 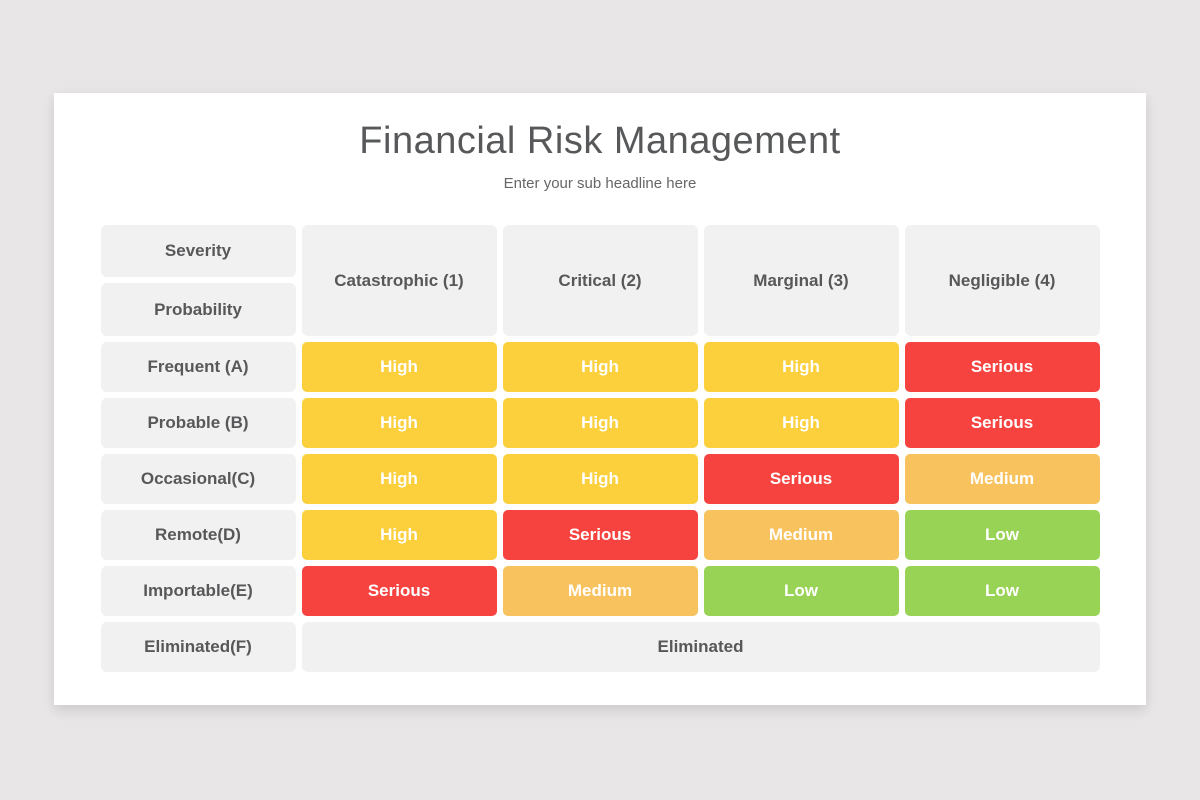 What do you see at coordinates (198, 591) in the screenshot?
I see `row-label: Importable(E)` at bounding box center [198, 591].